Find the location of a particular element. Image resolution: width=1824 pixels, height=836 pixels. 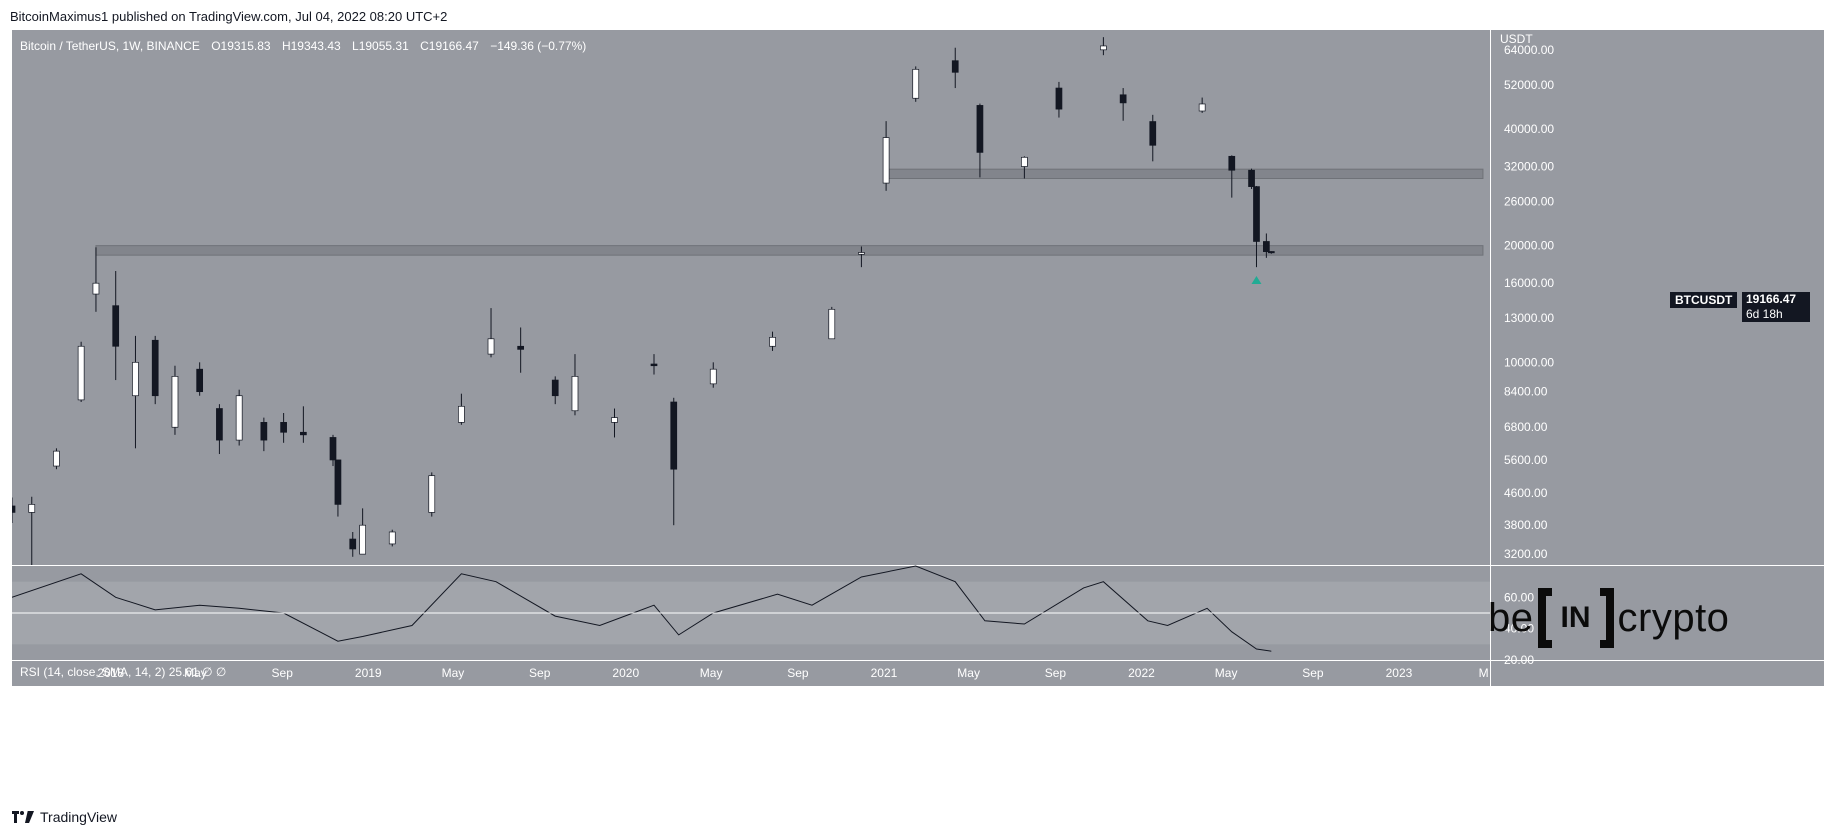

footer-brand-text: TradingView is located at coordinates (79, 817).